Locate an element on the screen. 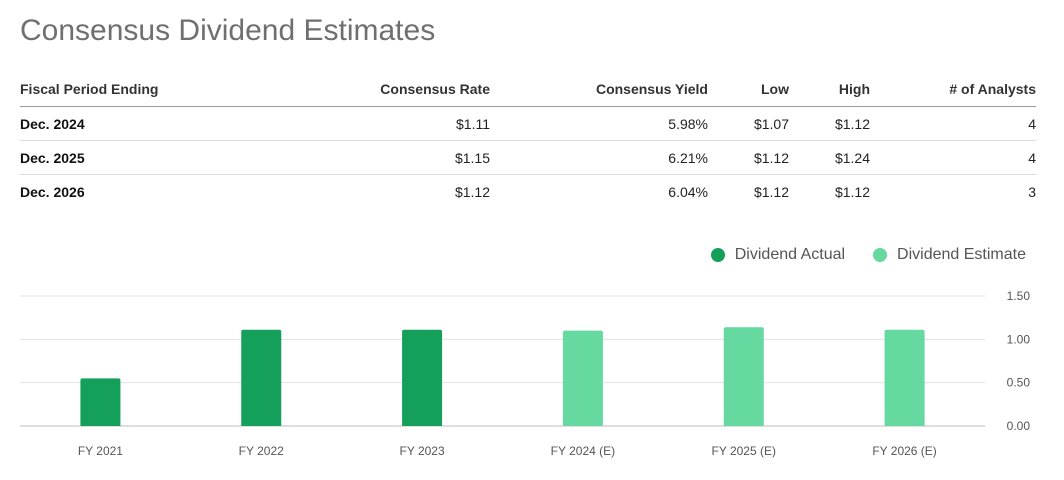  table-row: Dec. 2026 $1.12 6.04% $1.12 $1.12 3 is located at coordinates (528, 192).